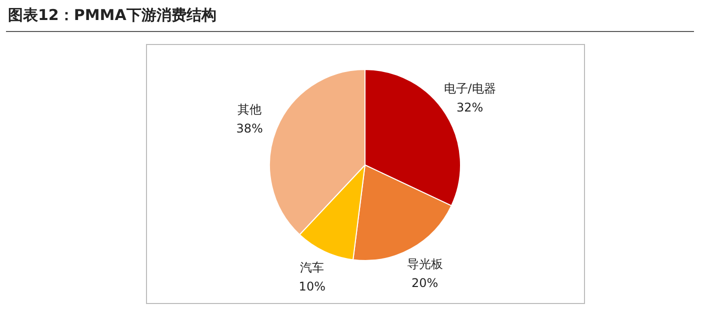  I want to click on slice-label: 电子/电器, so click(470, 89).